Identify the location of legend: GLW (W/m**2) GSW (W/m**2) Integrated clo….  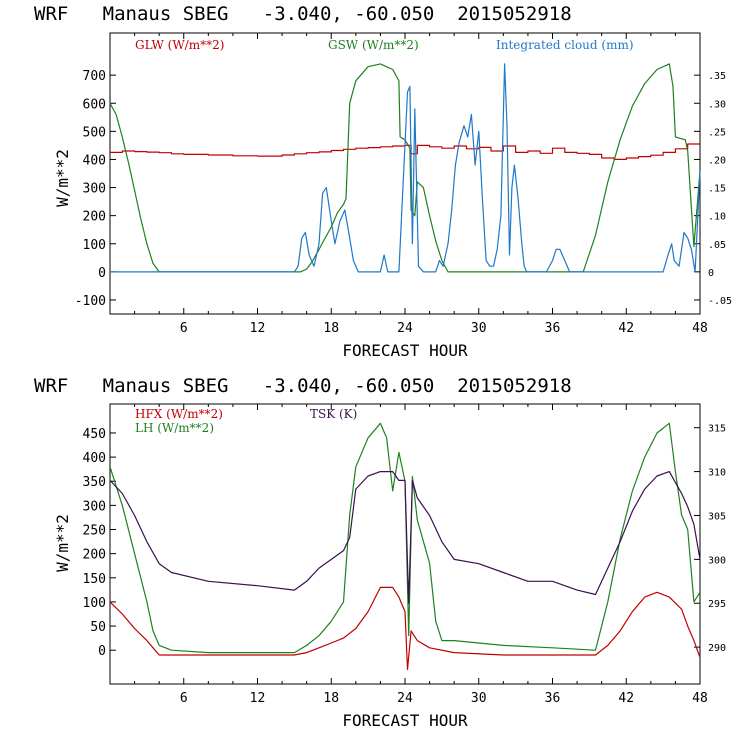
(384, 45).